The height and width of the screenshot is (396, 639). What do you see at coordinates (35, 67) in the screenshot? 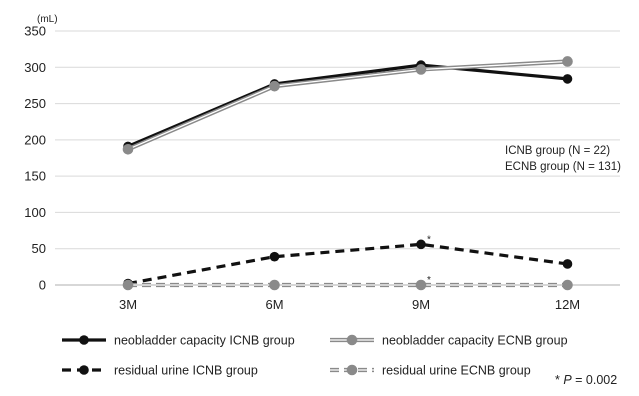
I see `y-tick-label-300: 300` at bounding box center [35, 67].